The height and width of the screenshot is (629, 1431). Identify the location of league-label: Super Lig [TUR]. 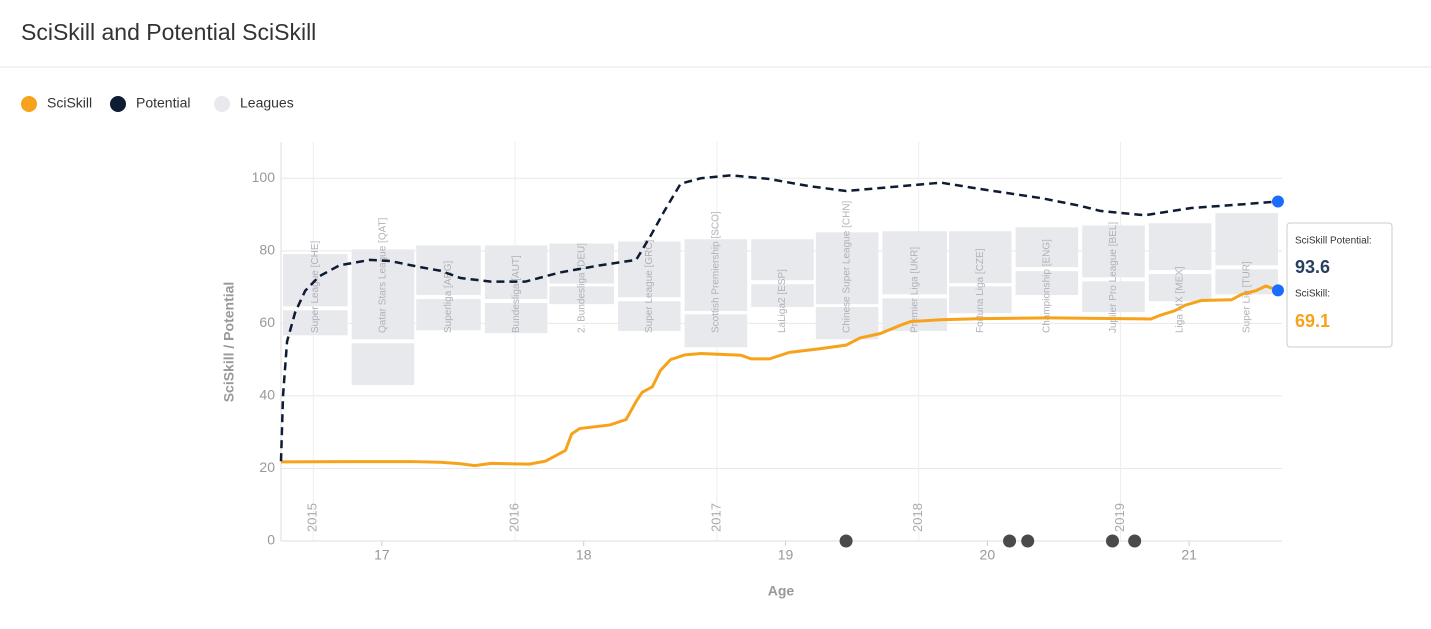
(1246, 297).